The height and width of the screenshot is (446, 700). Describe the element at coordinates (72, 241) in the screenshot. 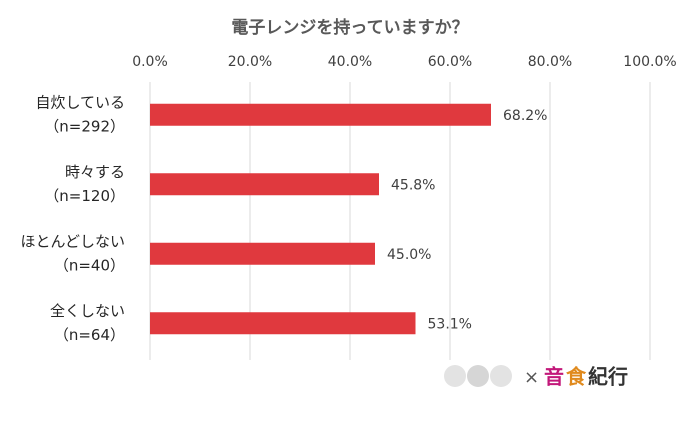

I see `y-tick-label: ほとんどしない` at that location.